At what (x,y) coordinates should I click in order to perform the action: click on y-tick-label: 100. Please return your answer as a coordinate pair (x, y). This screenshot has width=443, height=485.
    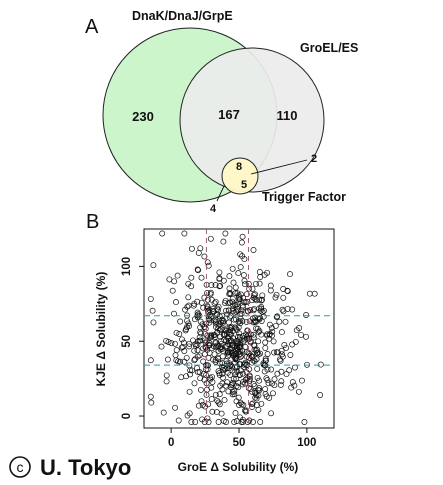
    Looking at the image, I should click on (127, 266).